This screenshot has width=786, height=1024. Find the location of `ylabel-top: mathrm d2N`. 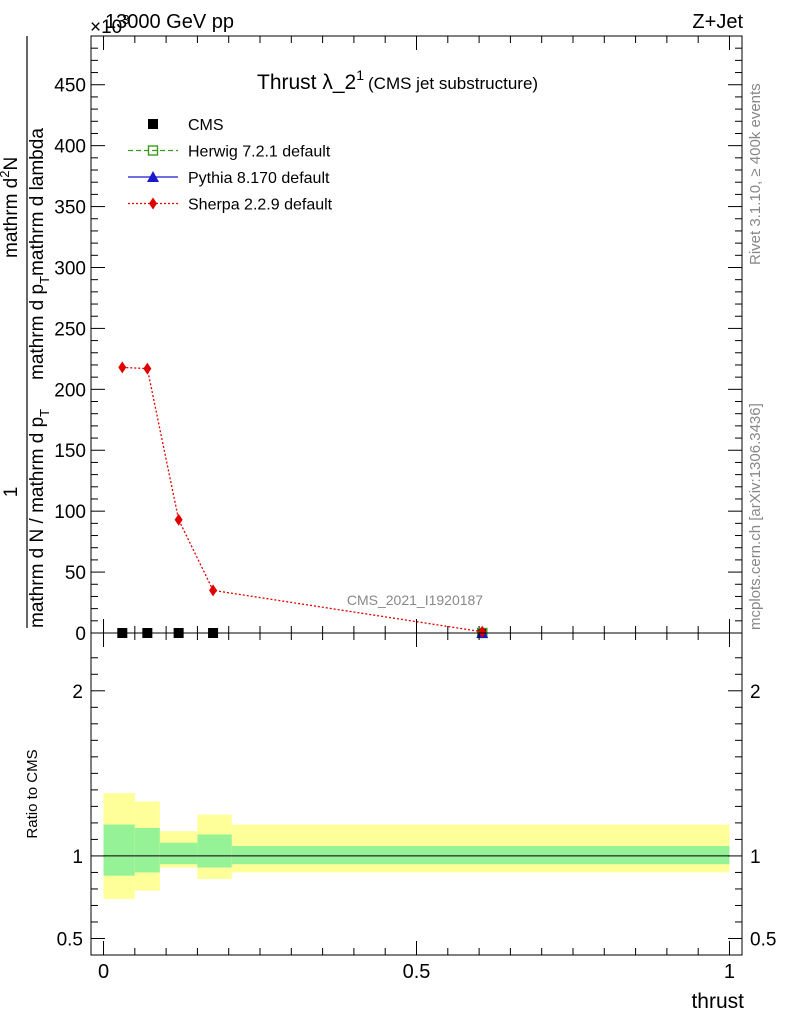

ylabel-top: mathrm d2N is located at coordinates (11, 207).